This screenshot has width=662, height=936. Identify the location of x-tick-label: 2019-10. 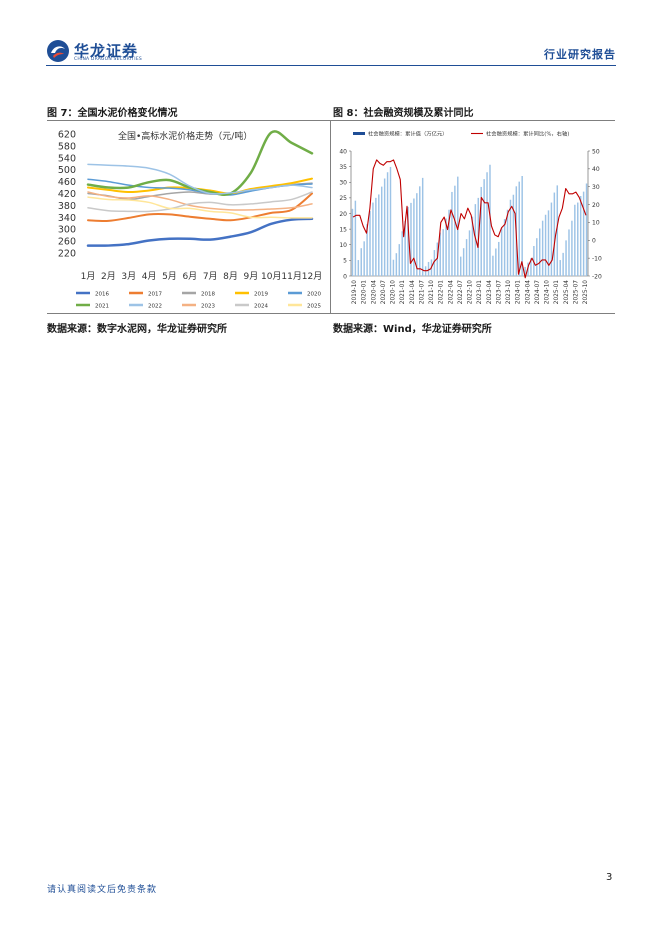
(355, 292).